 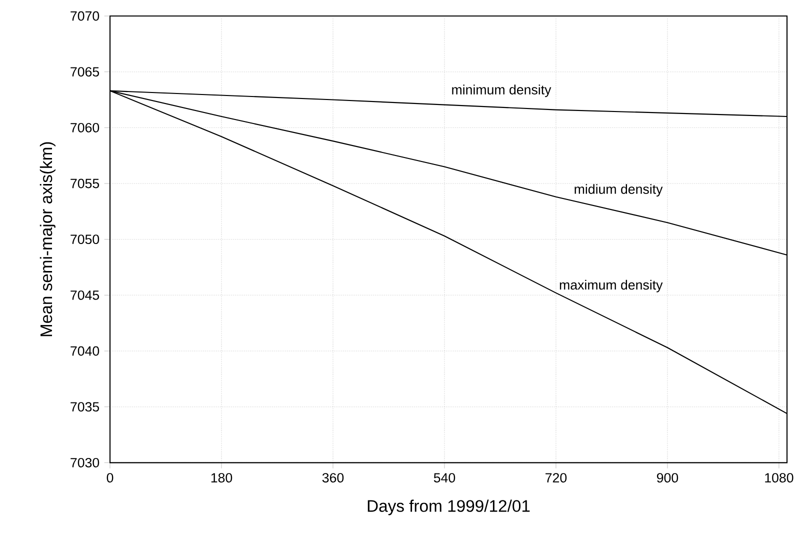 I want to click on y-tick-label: 7035, so click(x=85, y=407).